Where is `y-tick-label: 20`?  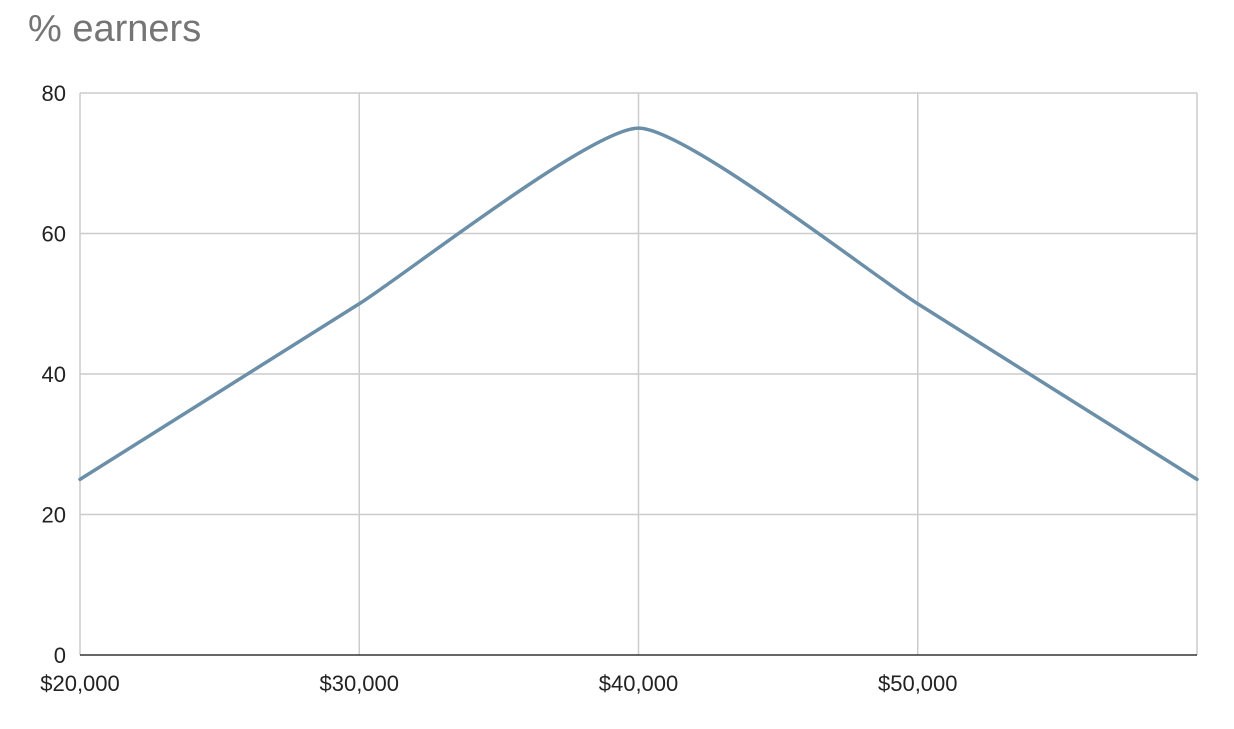 y-tick-label: 20 is located at coordinates (54, 515).